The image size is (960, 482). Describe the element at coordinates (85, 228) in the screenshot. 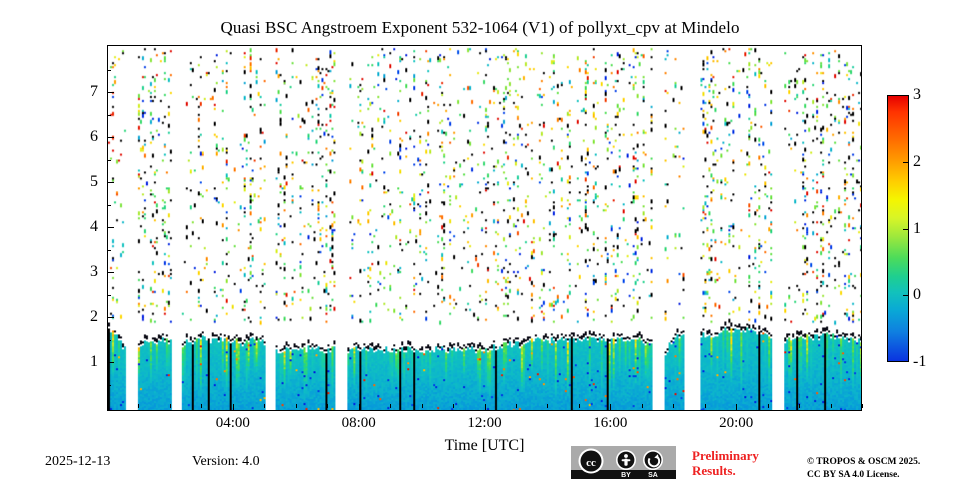

I see `y-axis-tick-labels: 1 2 3 4 5 6 7` at that location.